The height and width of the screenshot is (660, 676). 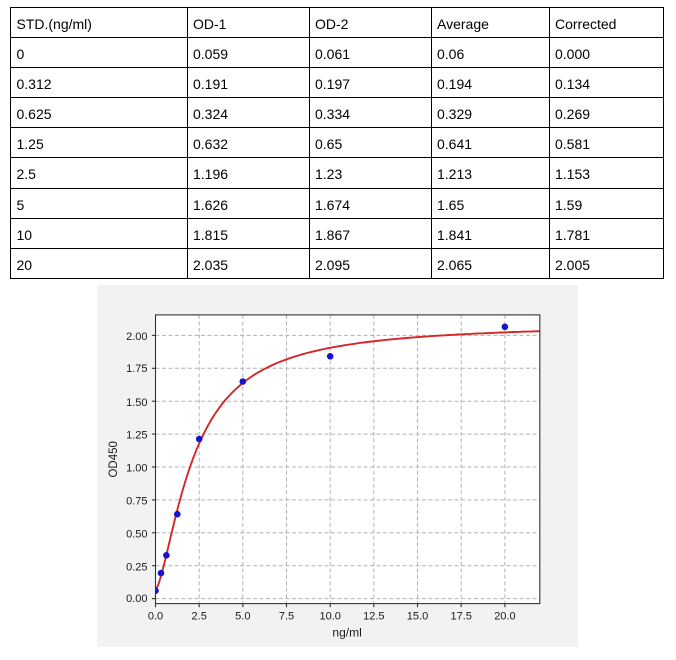 I want to click on svg-text: OD450, so click(x=114, y=459).